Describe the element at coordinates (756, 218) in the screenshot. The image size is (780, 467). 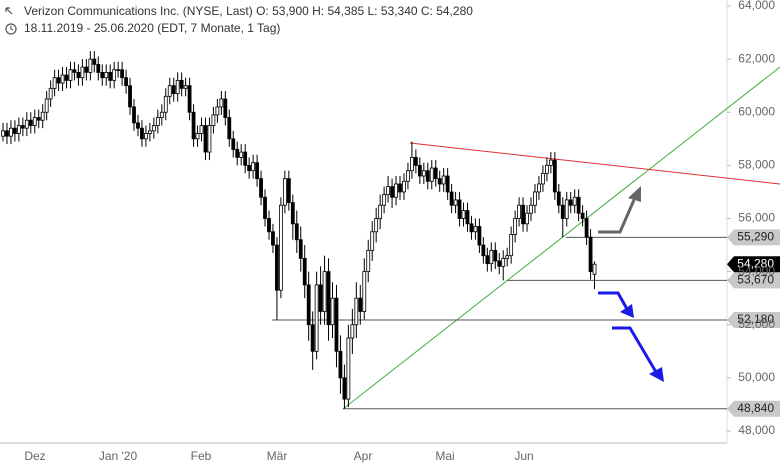
I see `y-tick-label: 56,000` at that location.